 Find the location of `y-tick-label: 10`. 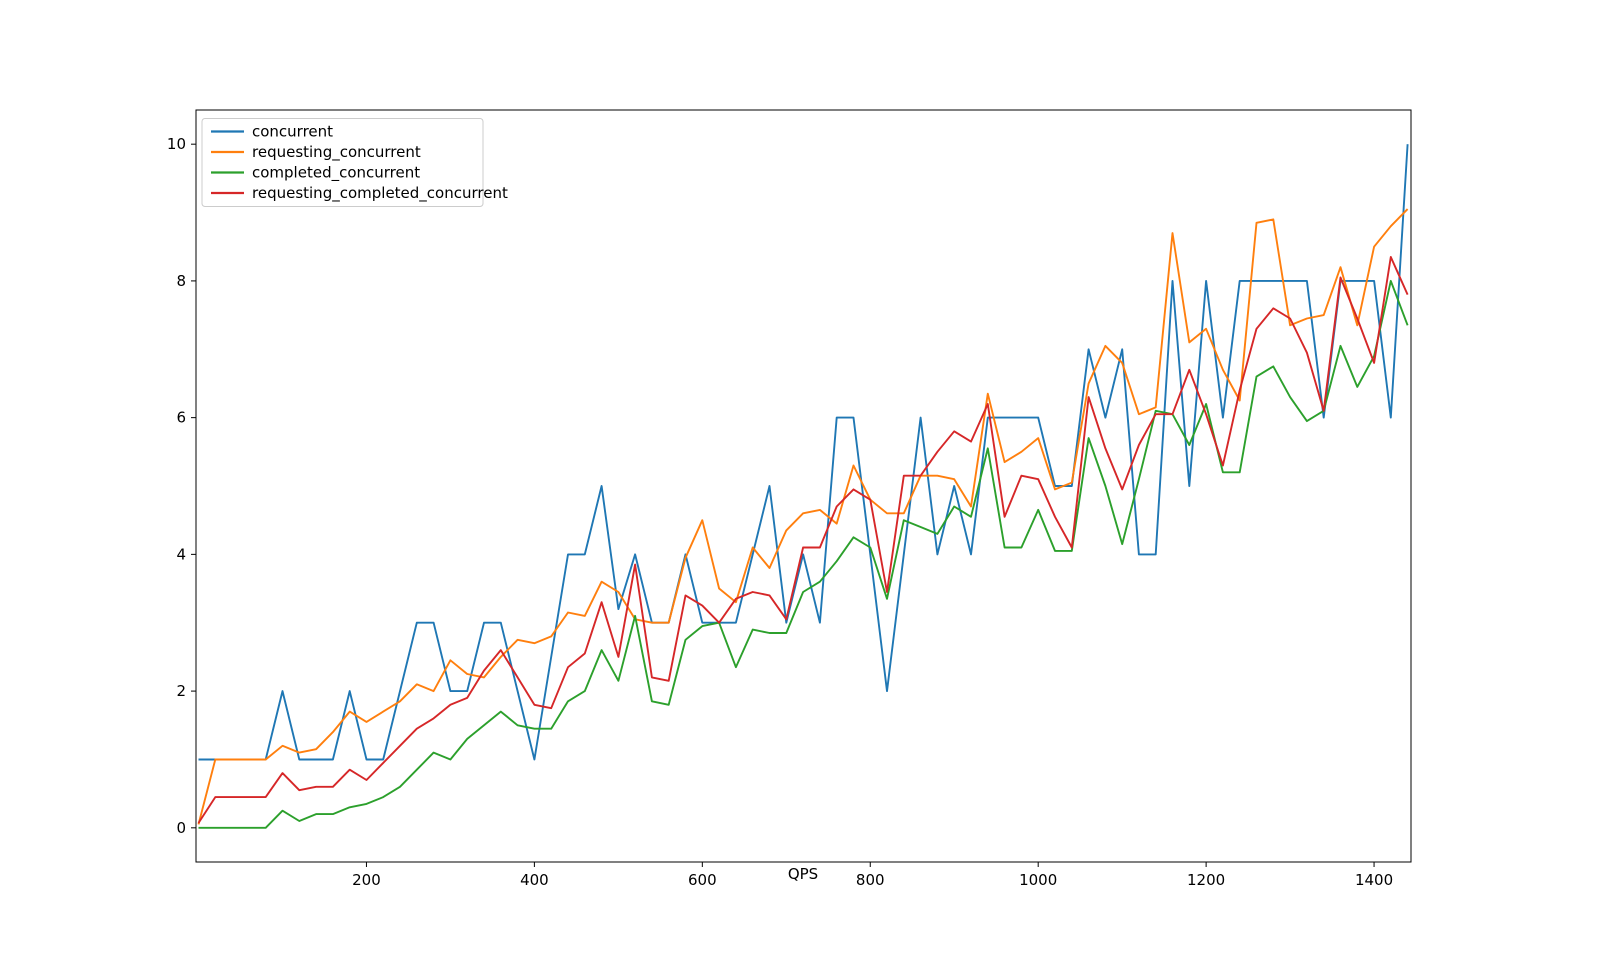

y-tick-label: 10 is located at coordinates (176, 144).